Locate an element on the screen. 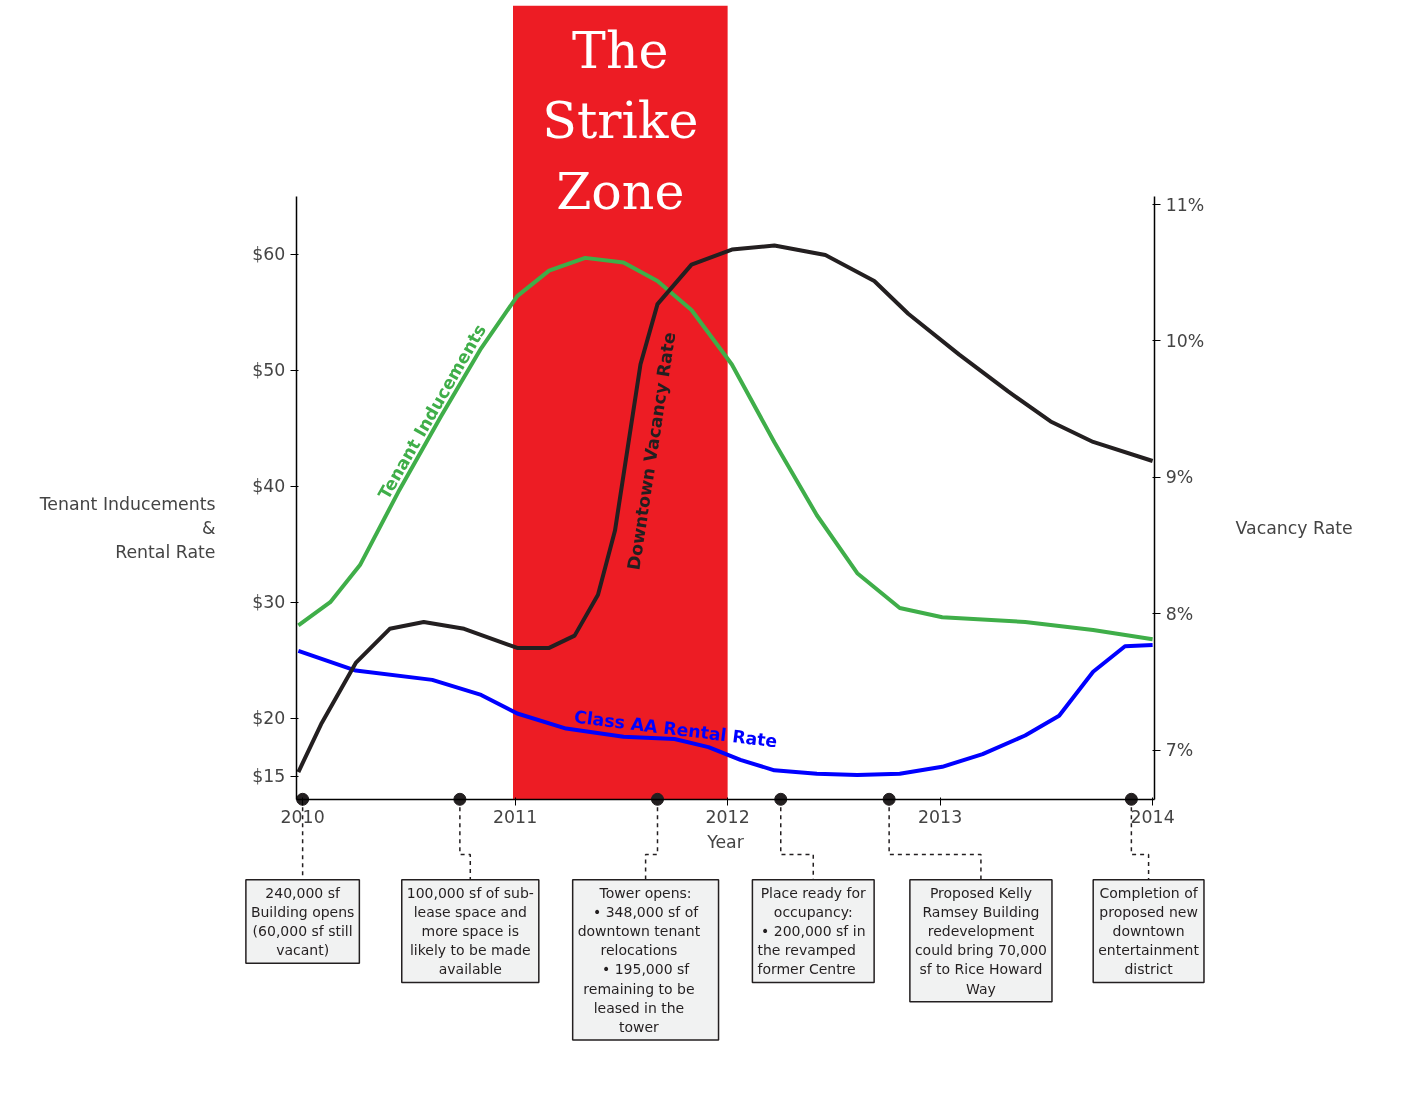 The image size is (1405, 1109). x-tick-label: 2013 is located at coordinates (940, 817).